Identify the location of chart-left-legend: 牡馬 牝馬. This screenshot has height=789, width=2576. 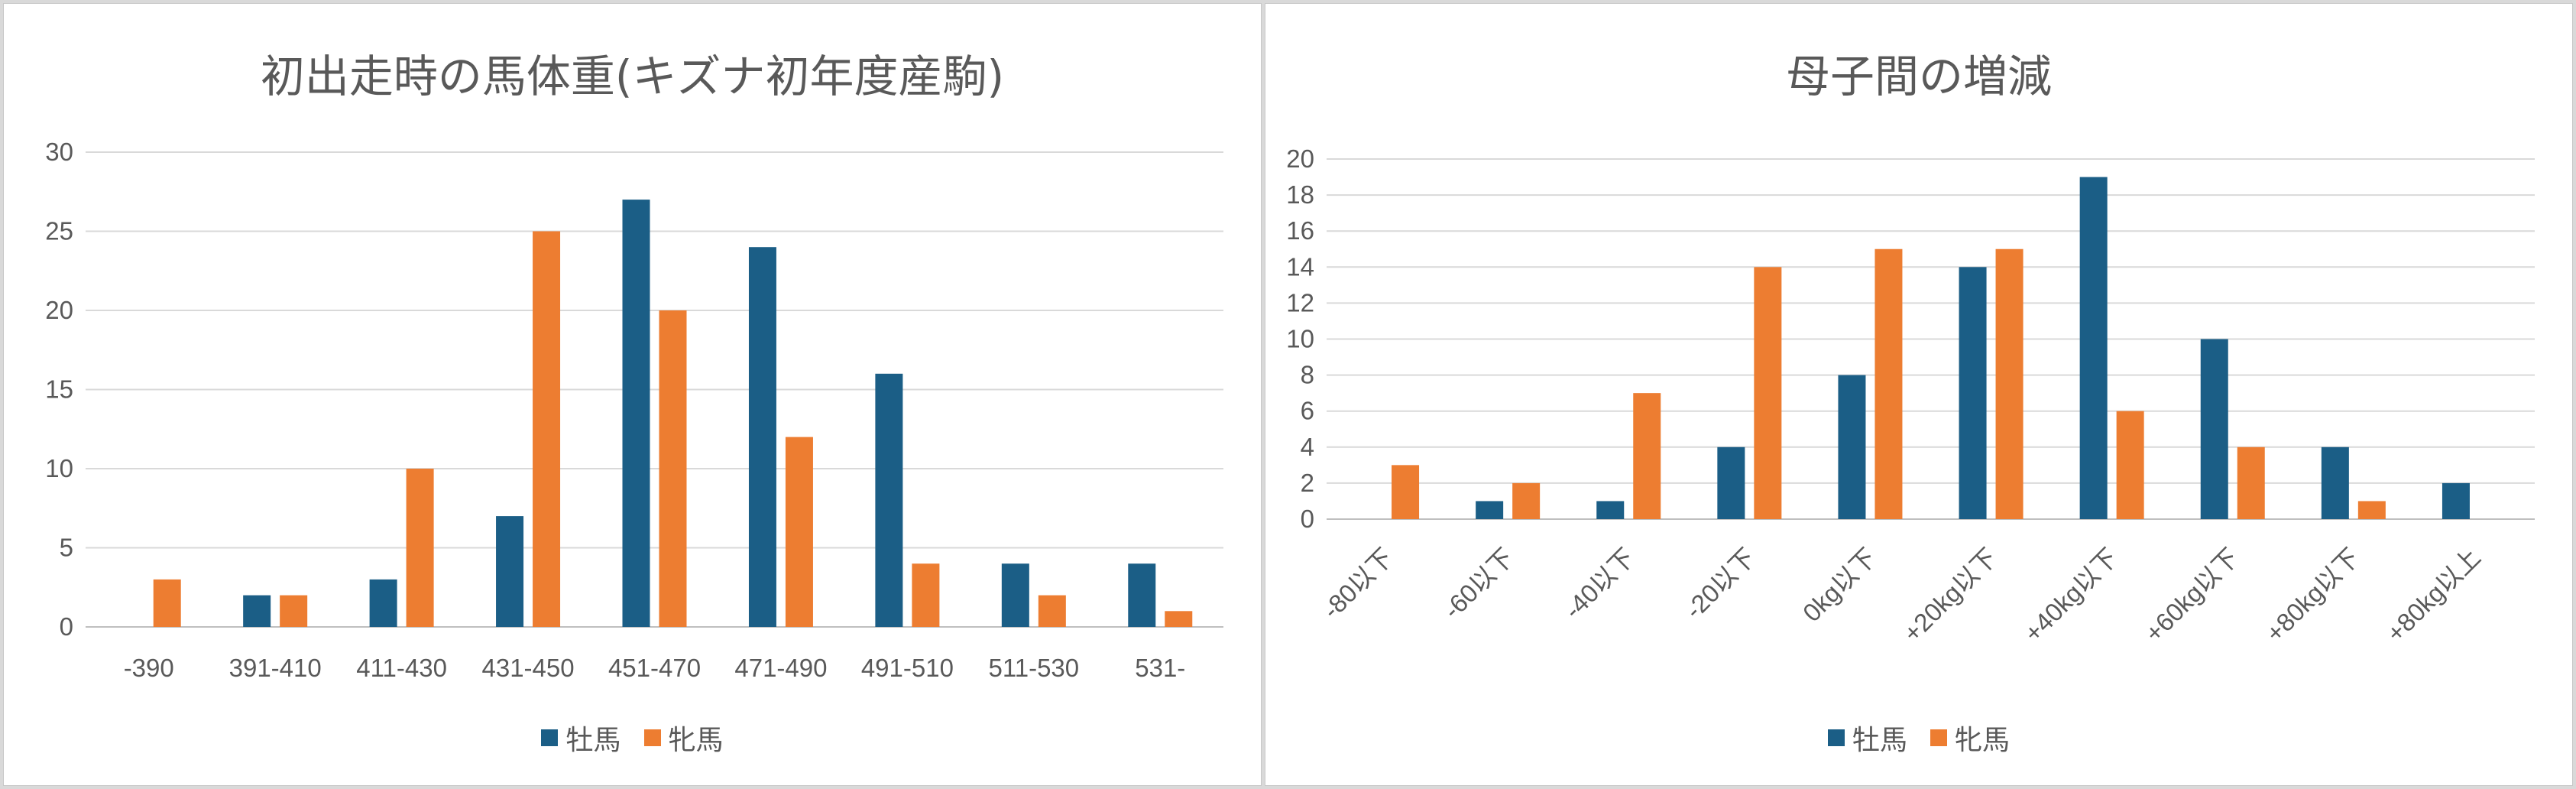
(632, 738).